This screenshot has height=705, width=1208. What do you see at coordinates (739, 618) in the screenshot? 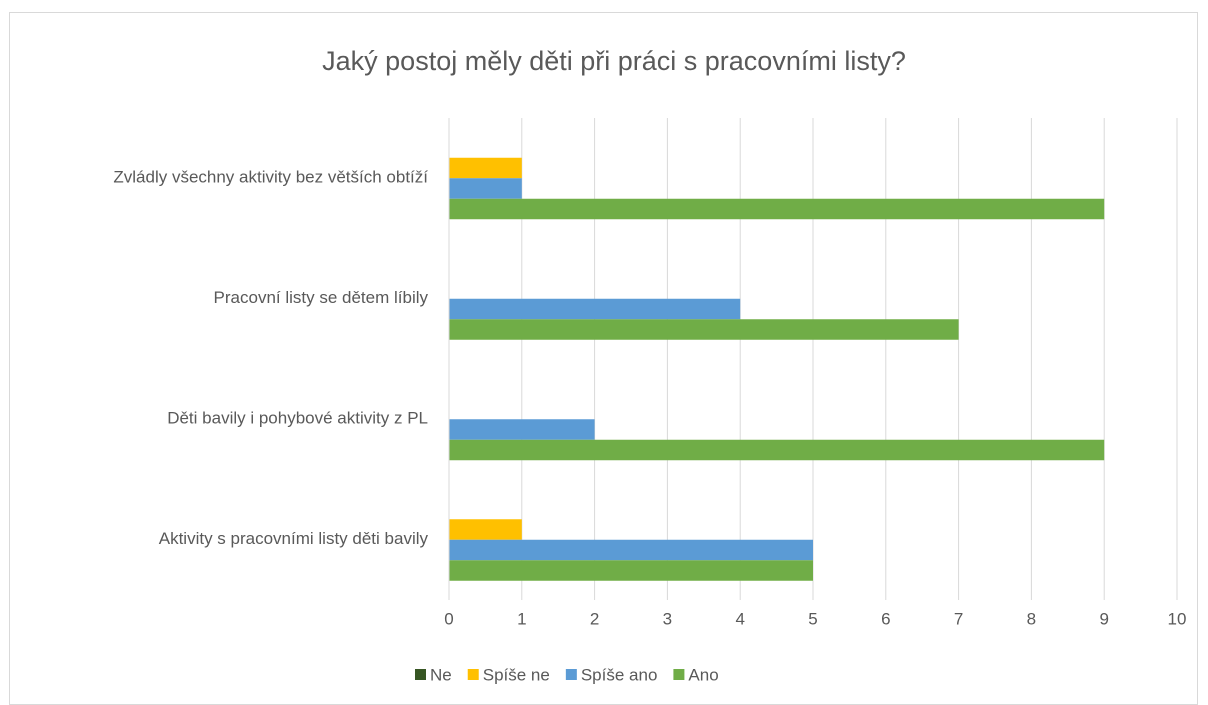
I see `x-tick-label: 4` at bounding box center [739, 618].